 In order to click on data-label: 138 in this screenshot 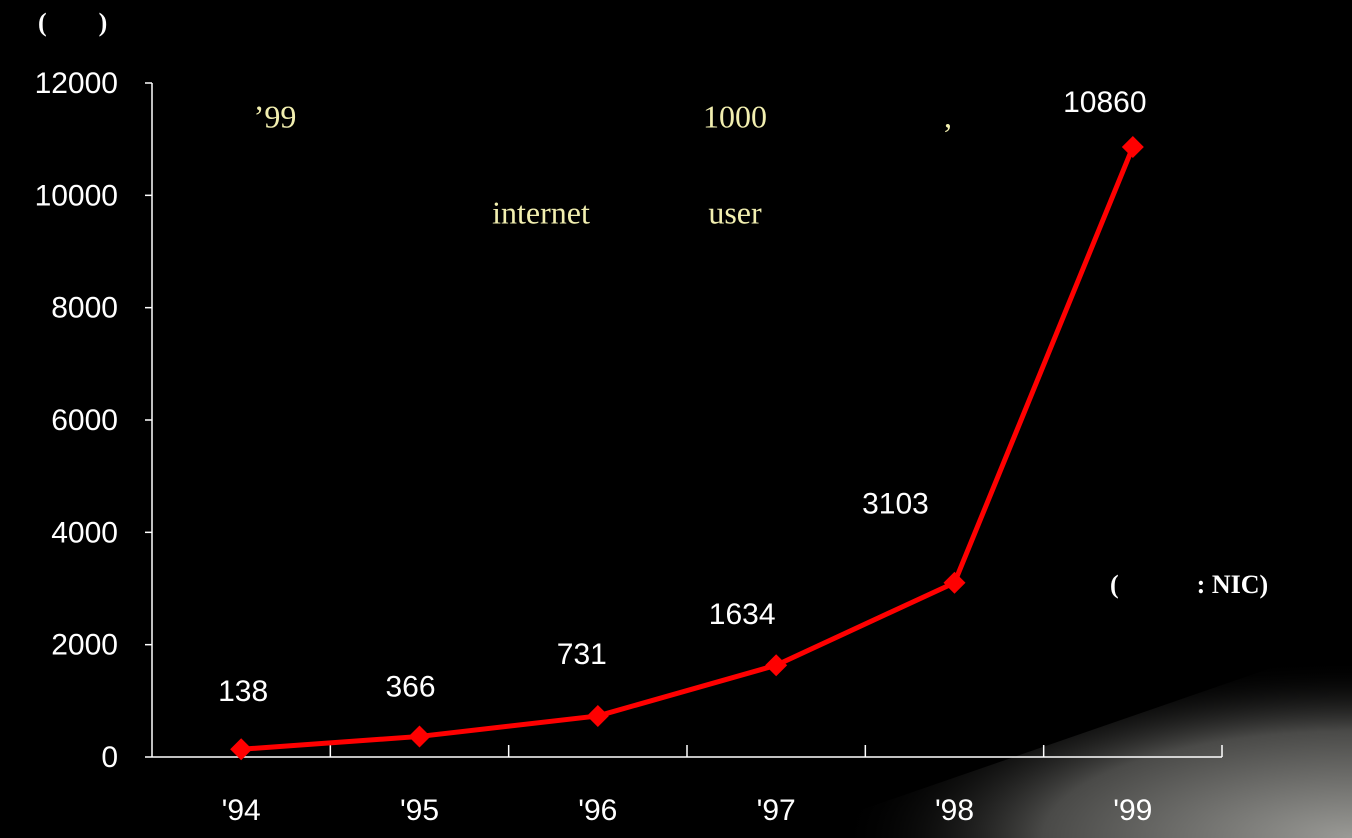, I will do `click(243, 691)`.